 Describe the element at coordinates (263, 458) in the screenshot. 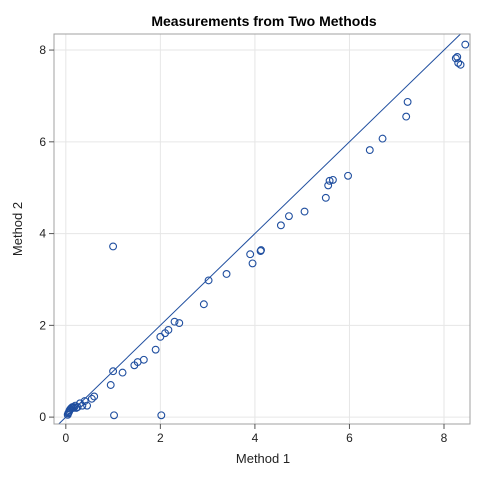

I see `x-axis-label: Method 1` at that location.